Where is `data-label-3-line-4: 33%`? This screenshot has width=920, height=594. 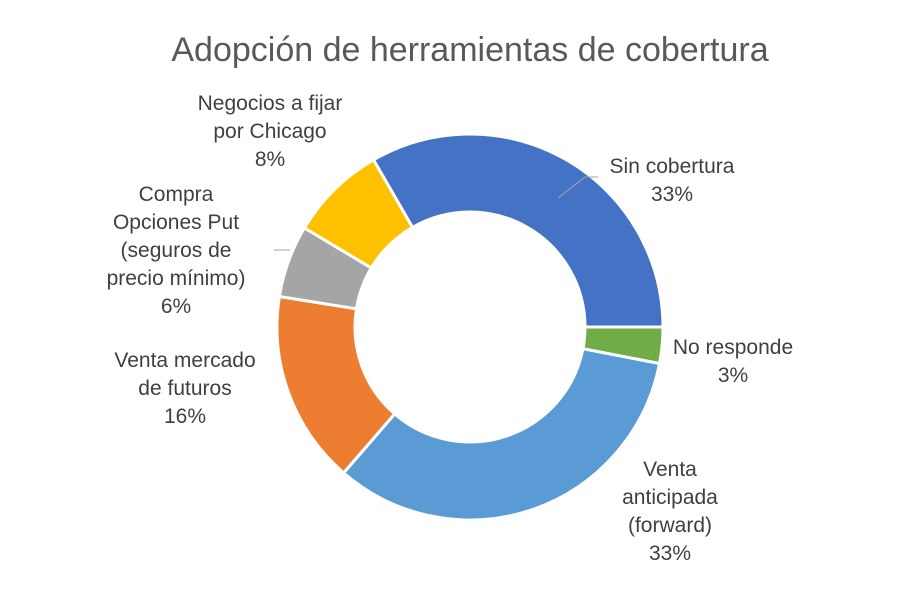
data-label-3-line-4: 33% is located at coordinates (670, 553).